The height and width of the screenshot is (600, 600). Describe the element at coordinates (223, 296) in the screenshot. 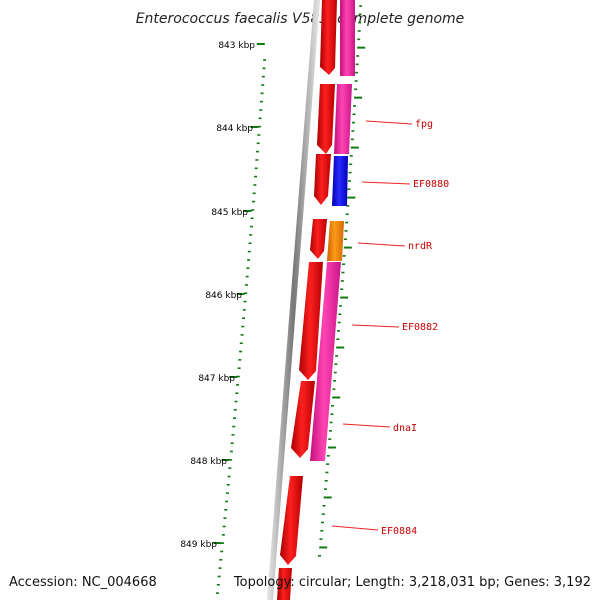

I see `tick-label: 846 kbp` at that location.